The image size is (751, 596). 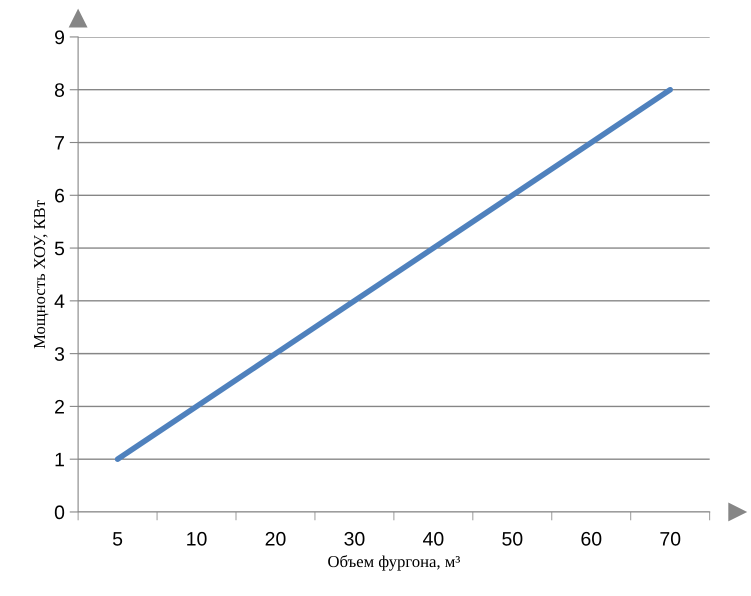 I want to click on y-tick-label: 5, so click(x=59, y=249).